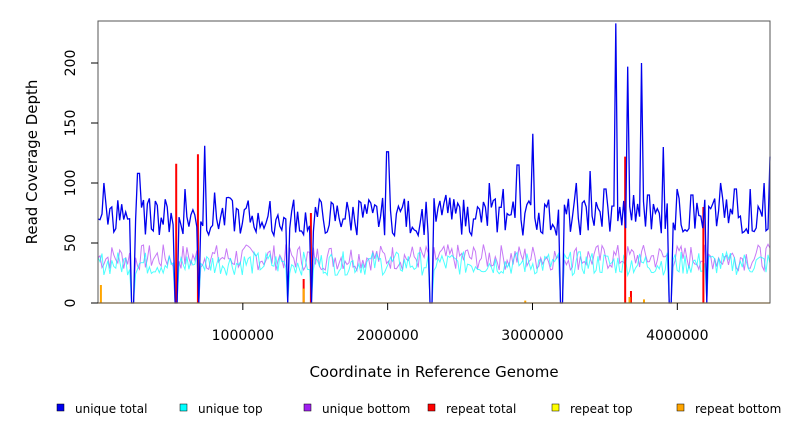  Describe the element at coordinates (387, 336) in the screenshot. I see `x-tick-label: 2000000` at that location.